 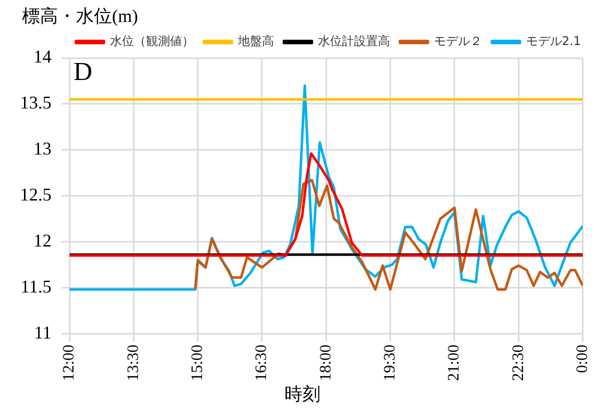 I want to click on y-tick-label: 11.5, so click(x=36, y=286).